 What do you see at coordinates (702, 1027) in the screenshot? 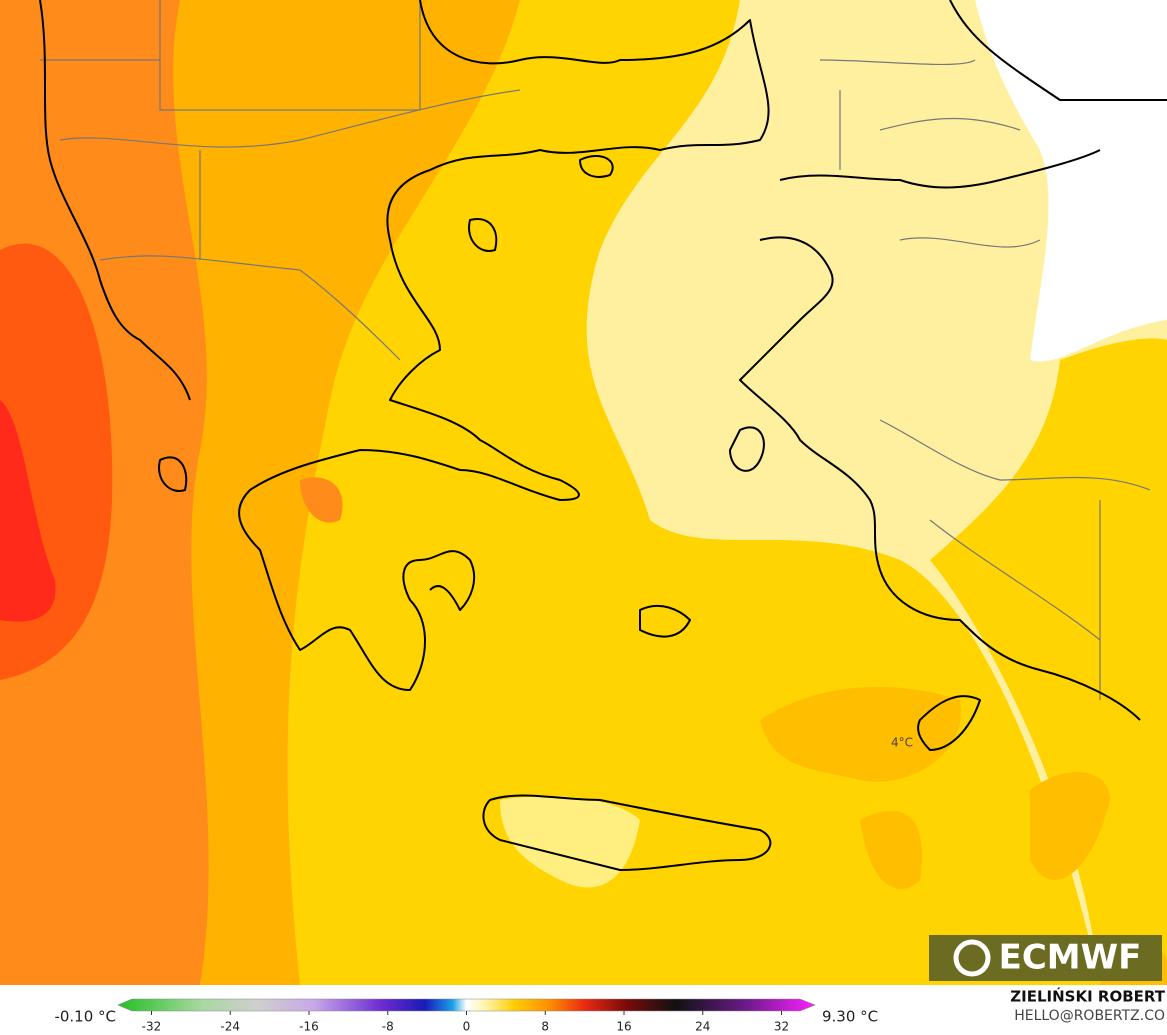
I see `colorbar-tick-label: 24` at bounding box center [702, 1027].